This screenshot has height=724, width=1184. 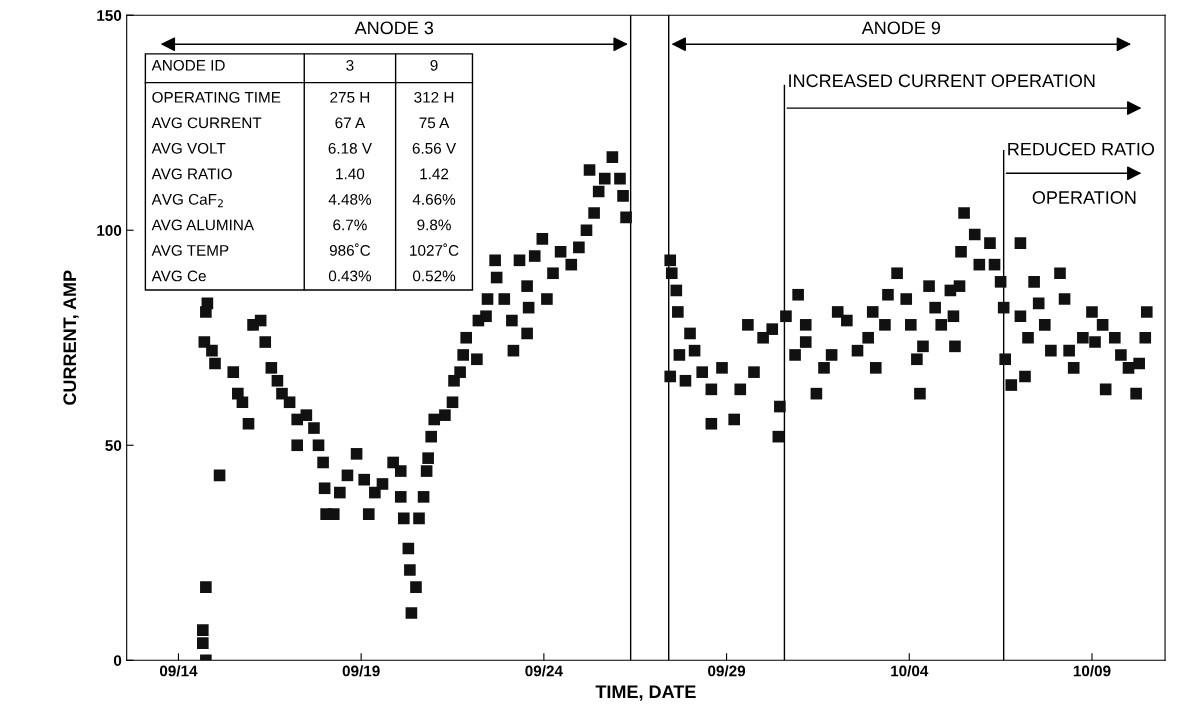 What do you see at coordinates (1081, 173) in the screenshot?
I see `text: REDUCED RATIO OPERATION` at bounding box center [1081, 173].